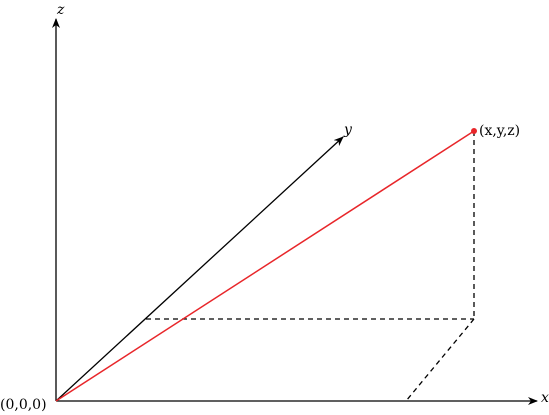 The height and width of the screenshot is (415, 549). What do you see at coordinates (474, 131) in the screenshot?
I see `point-marker` at bounding box center [474, 131].